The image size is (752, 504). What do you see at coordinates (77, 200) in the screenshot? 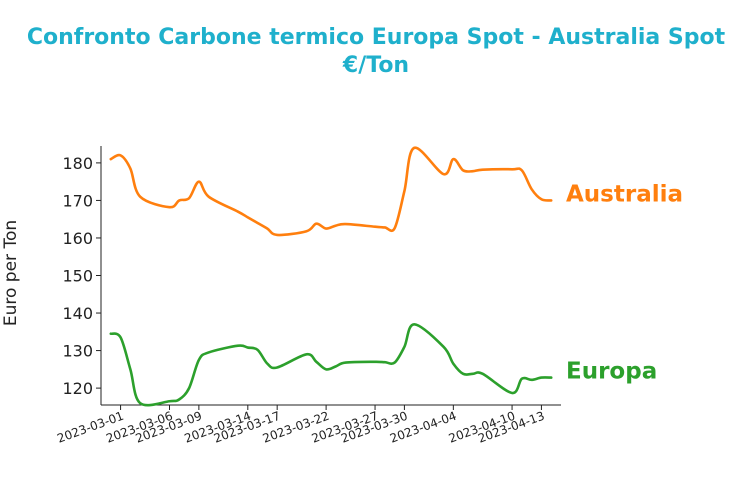
I see `y-tick-label: 170` at bounding box center [77, 200].